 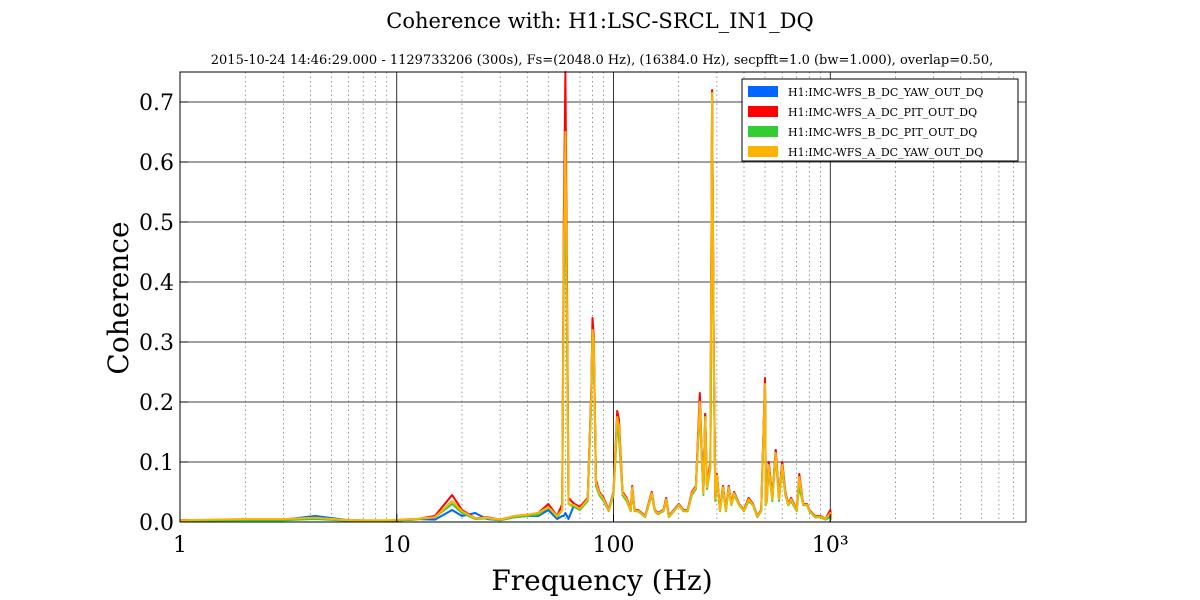 I want to click on legend-box, so click(x=880, y=120).